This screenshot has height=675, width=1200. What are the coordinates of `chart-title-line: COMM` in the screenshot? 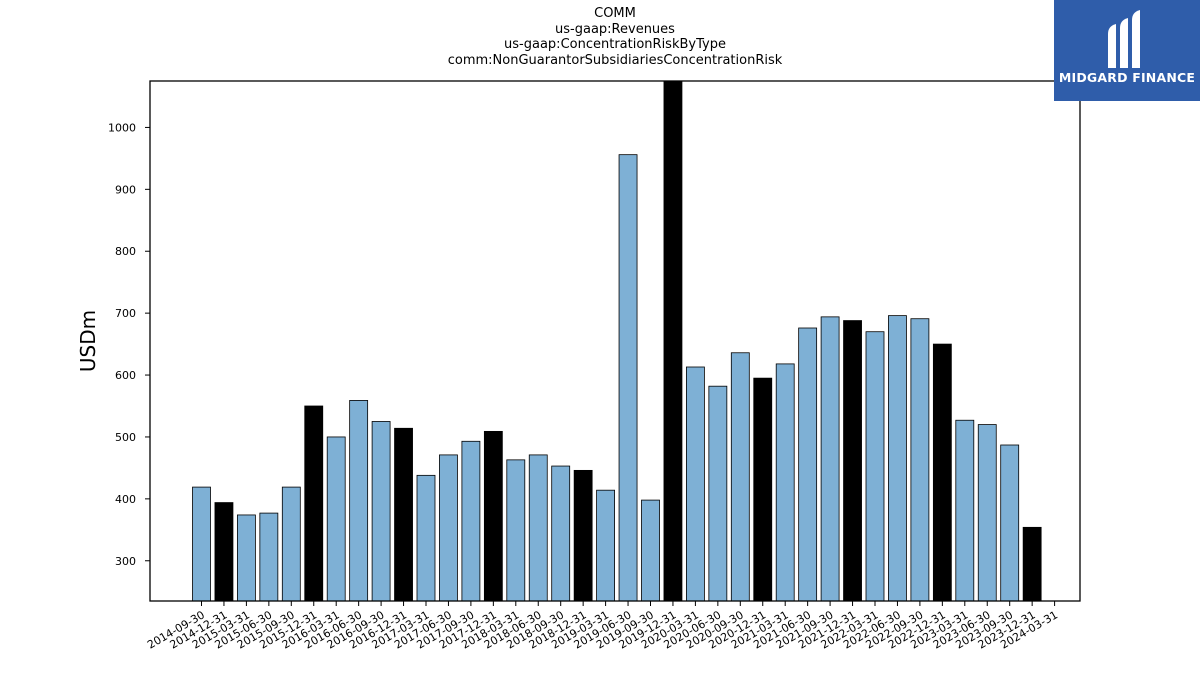 It's located at (615, 13).